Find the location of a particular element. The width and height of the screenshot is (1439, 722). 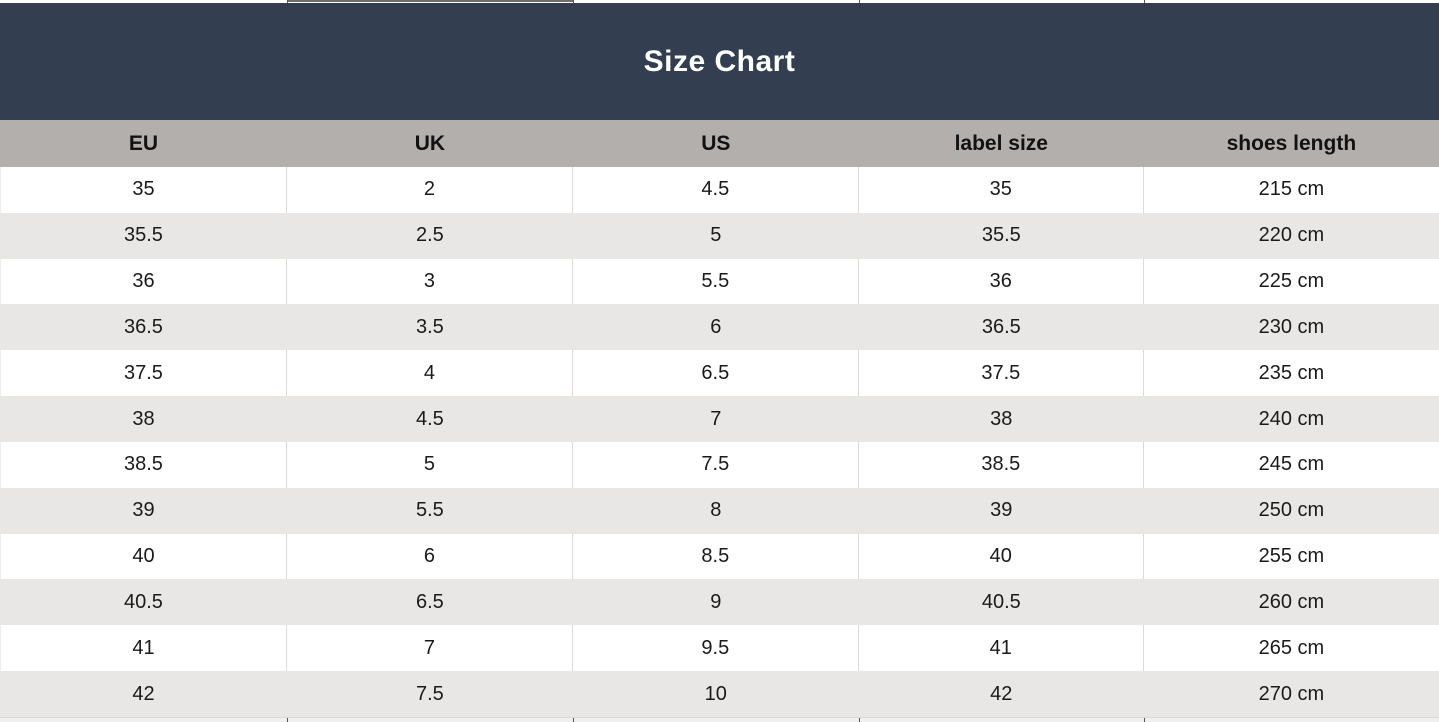

table-row: 36.5 3.5 6 36.5 230 cm is located at coordinates (719, 327).